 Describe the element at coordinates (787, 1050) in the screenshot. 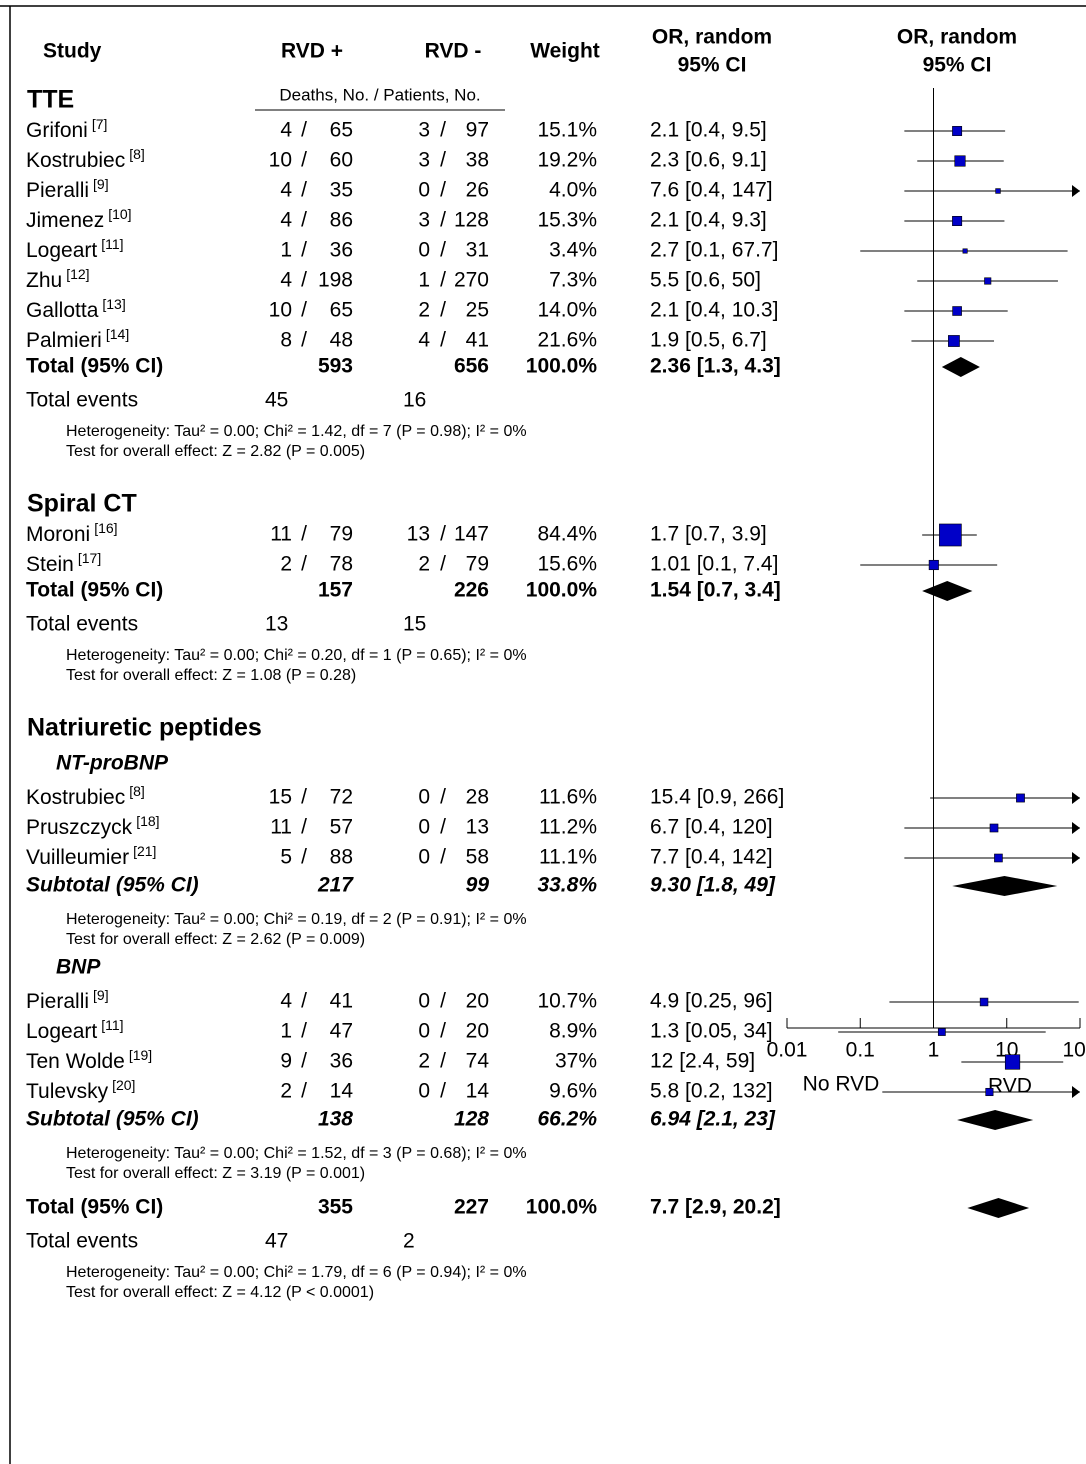

I see `x-tick-label: 0.01` at that location.